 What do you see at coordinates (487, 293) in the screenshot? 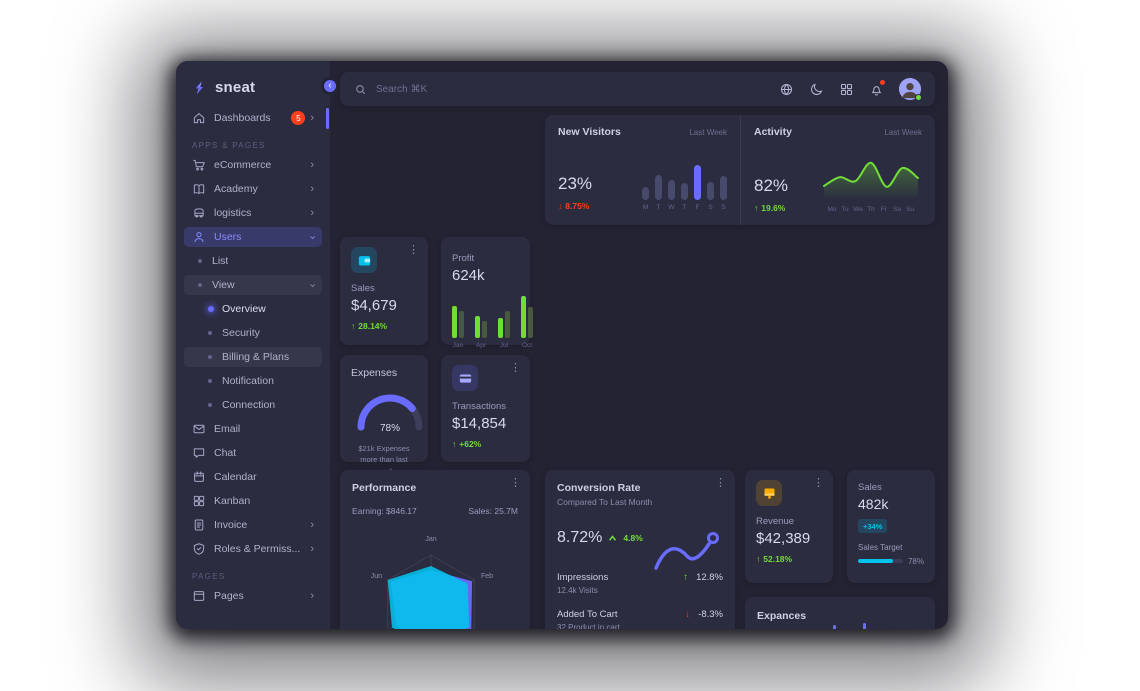
I see `profit-card: Profit 624k Jan Apr Jul Oct` at bounding box center [487, 293].